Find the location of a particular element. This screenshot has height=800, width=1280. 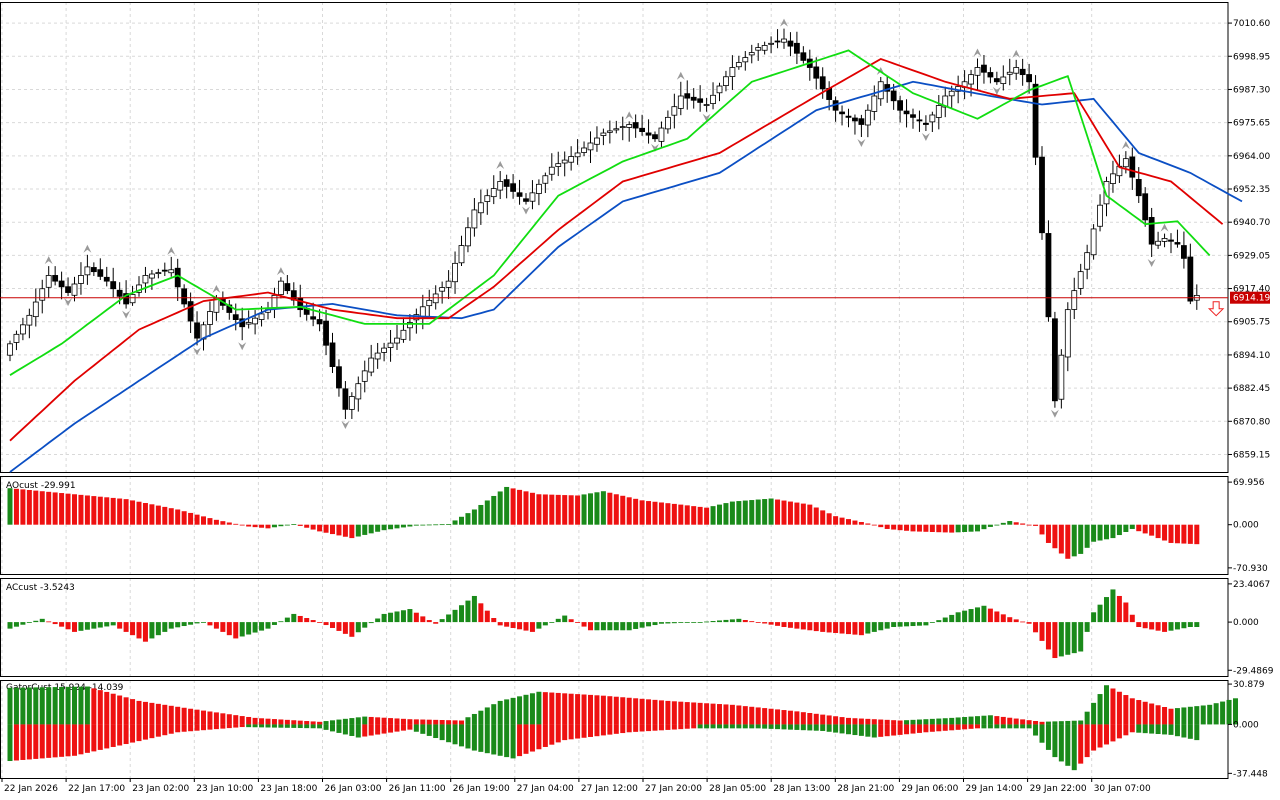

ao-subwindow: AOcust -29.991 is located at coordinates (603, 520).